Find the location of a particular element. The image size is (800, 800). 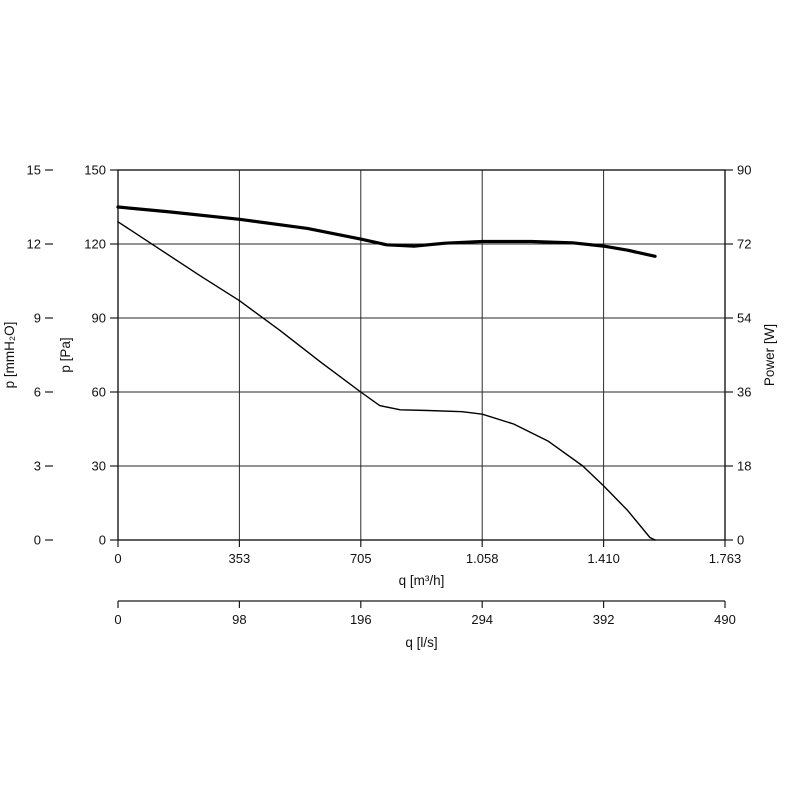

tick-label-x-secondary: 294 is located at coordinates (482, 619).